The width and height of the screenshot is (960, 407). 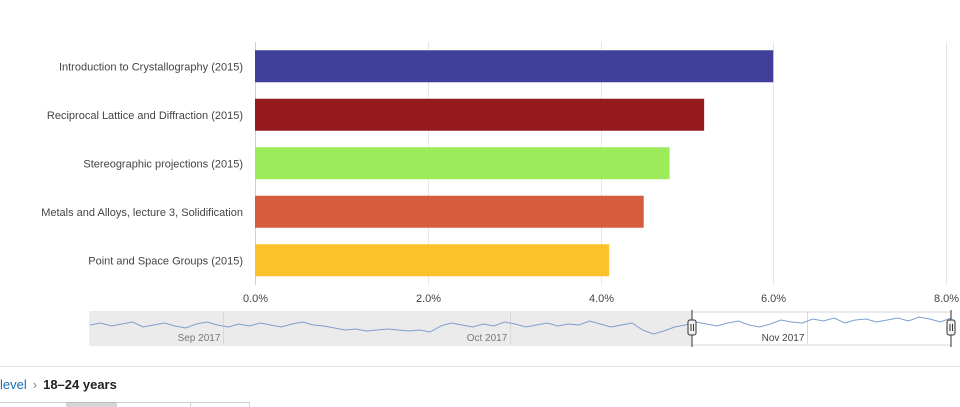 What do you see at coordinates (165, 261) in the screenshot?
I see `category-label: Point and Space Groups (2015)` at bounding box center [165, 261].